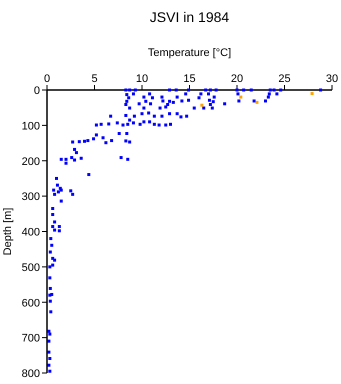 The height and width of the screenshot is (384, 341). I want to click on x-tick-label: 25, so click(284, 79).